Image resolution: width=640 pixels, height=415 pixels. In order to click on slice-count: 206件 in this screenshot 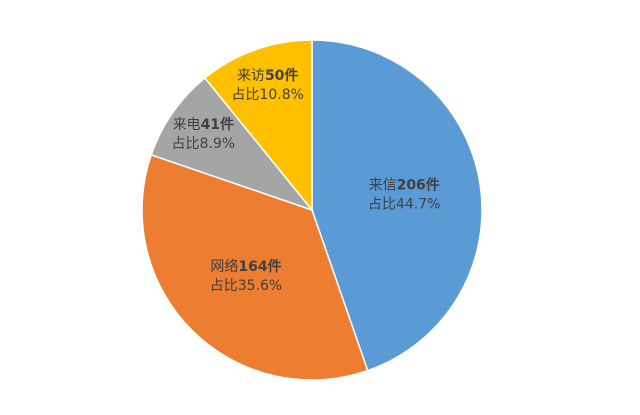, I will do `click(418, 184)`.